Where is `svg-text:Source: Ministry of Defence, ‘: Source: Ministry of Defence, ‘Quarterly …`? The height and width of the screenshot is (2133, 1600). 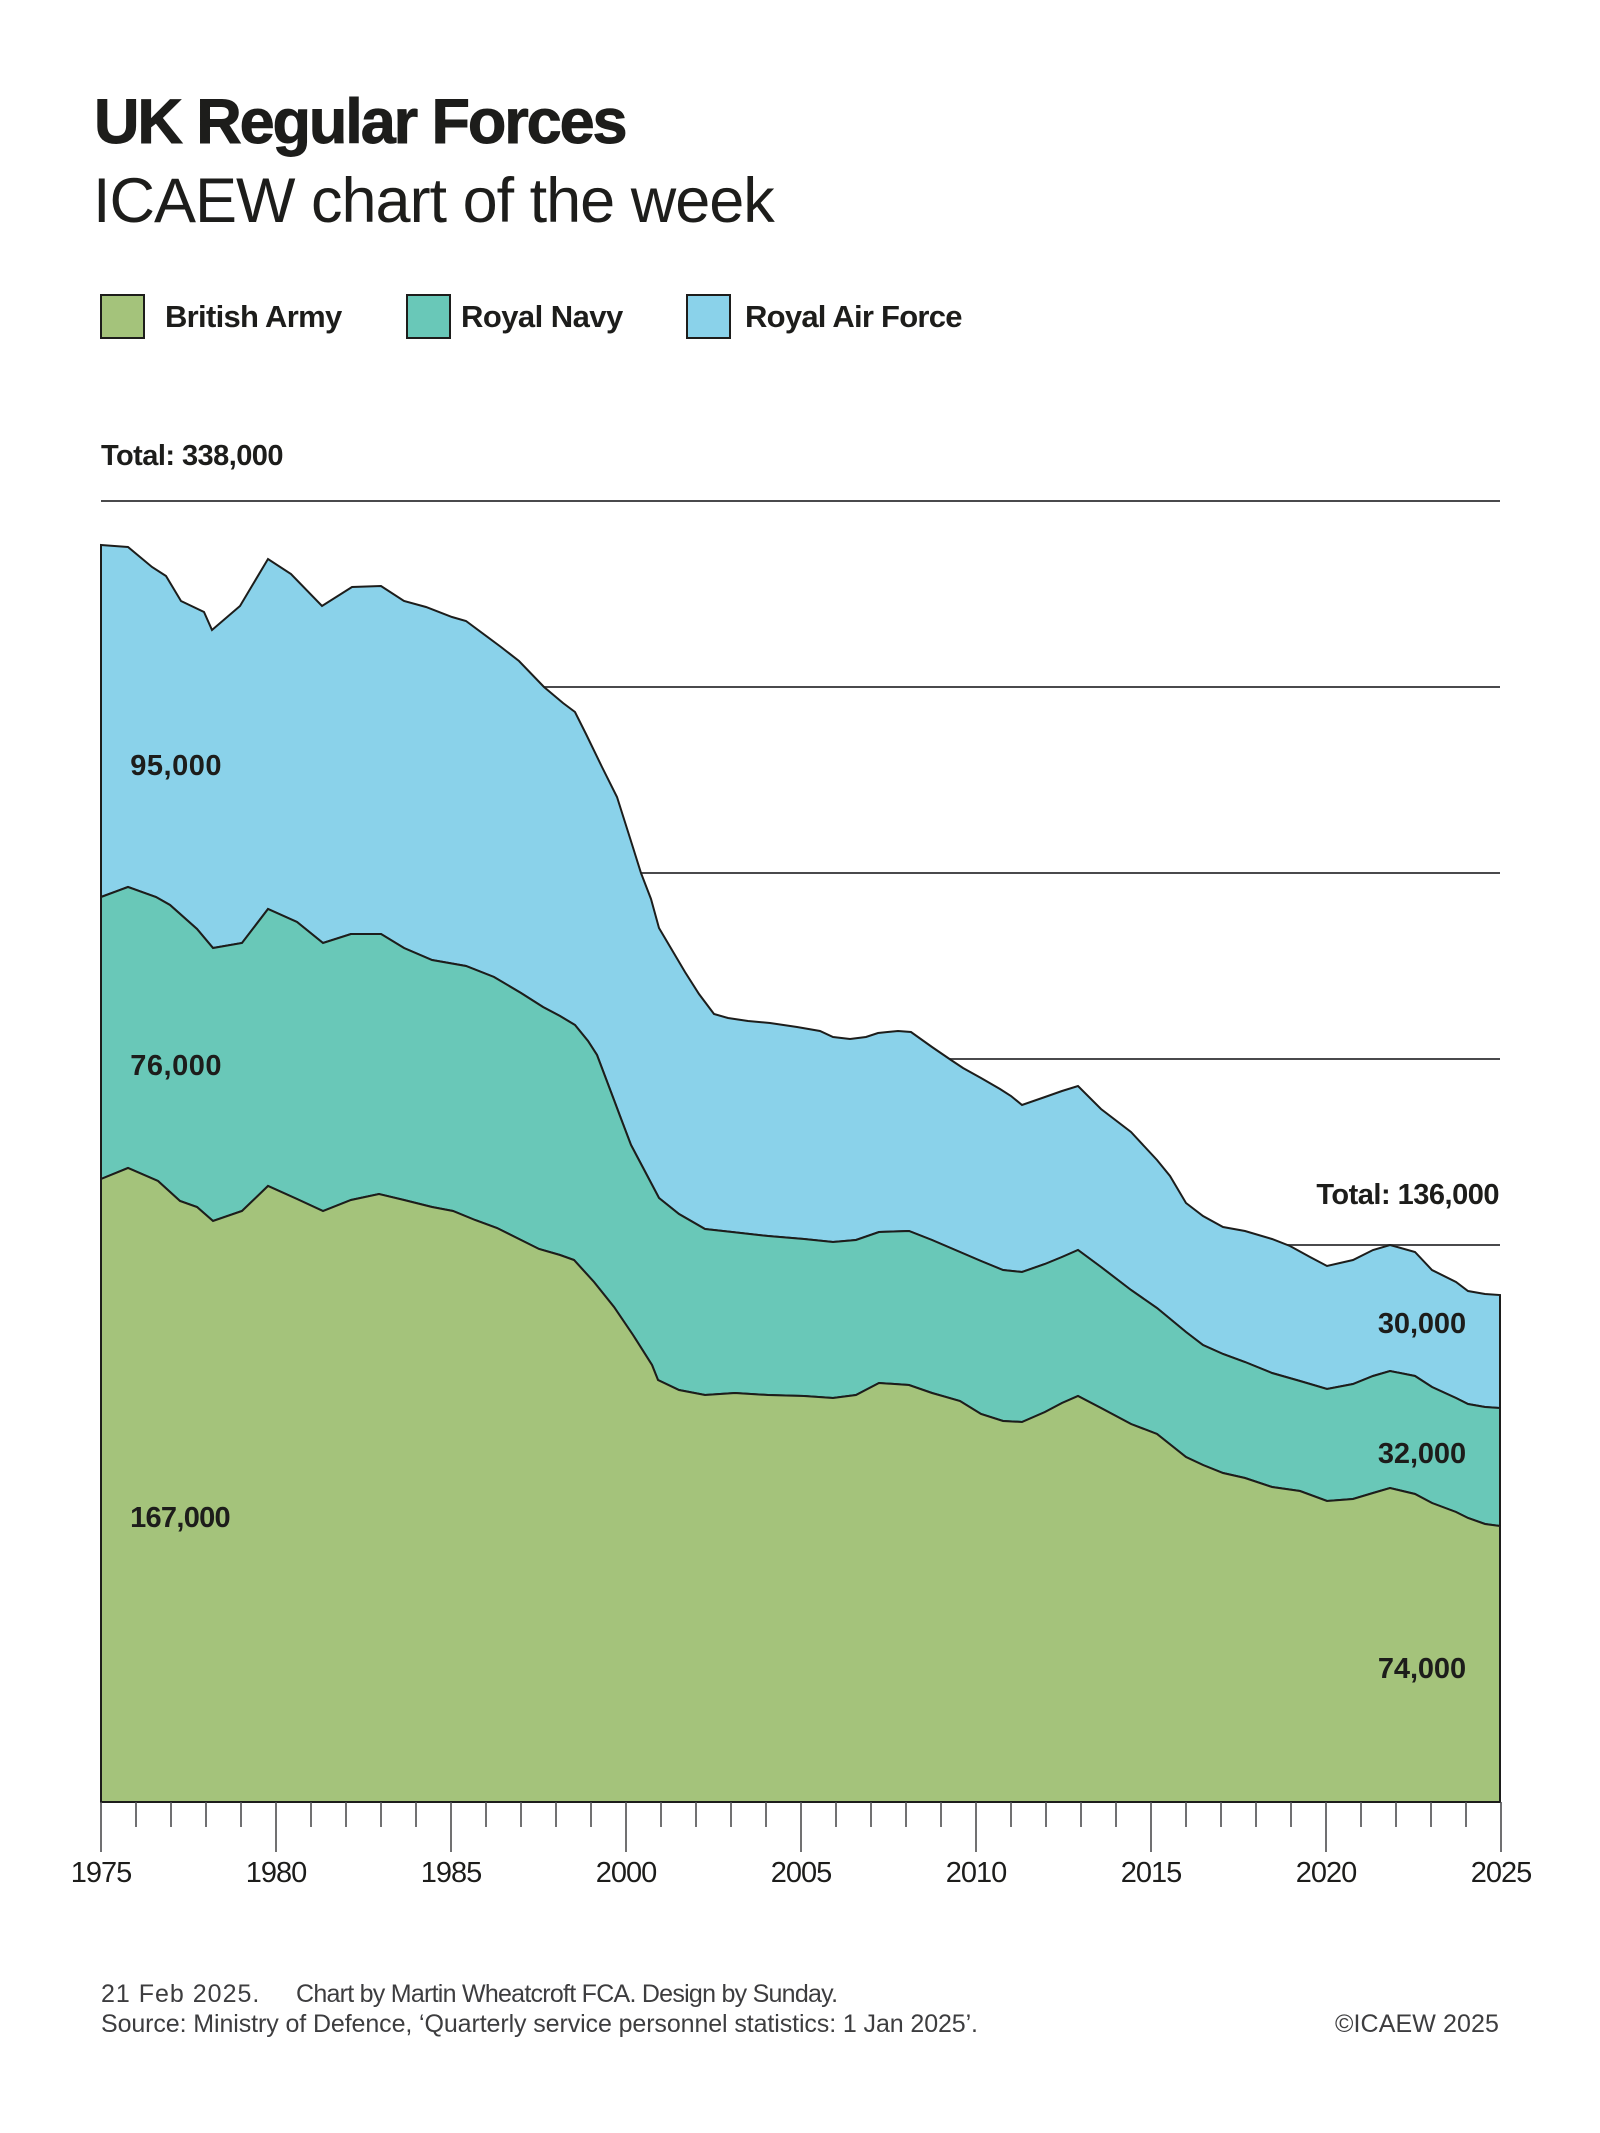
svg-text:Source: Ministry of Defence, ‘: Source: Ministry of Defence, ‘Quarterly … is located at coordinates (539, 2024).